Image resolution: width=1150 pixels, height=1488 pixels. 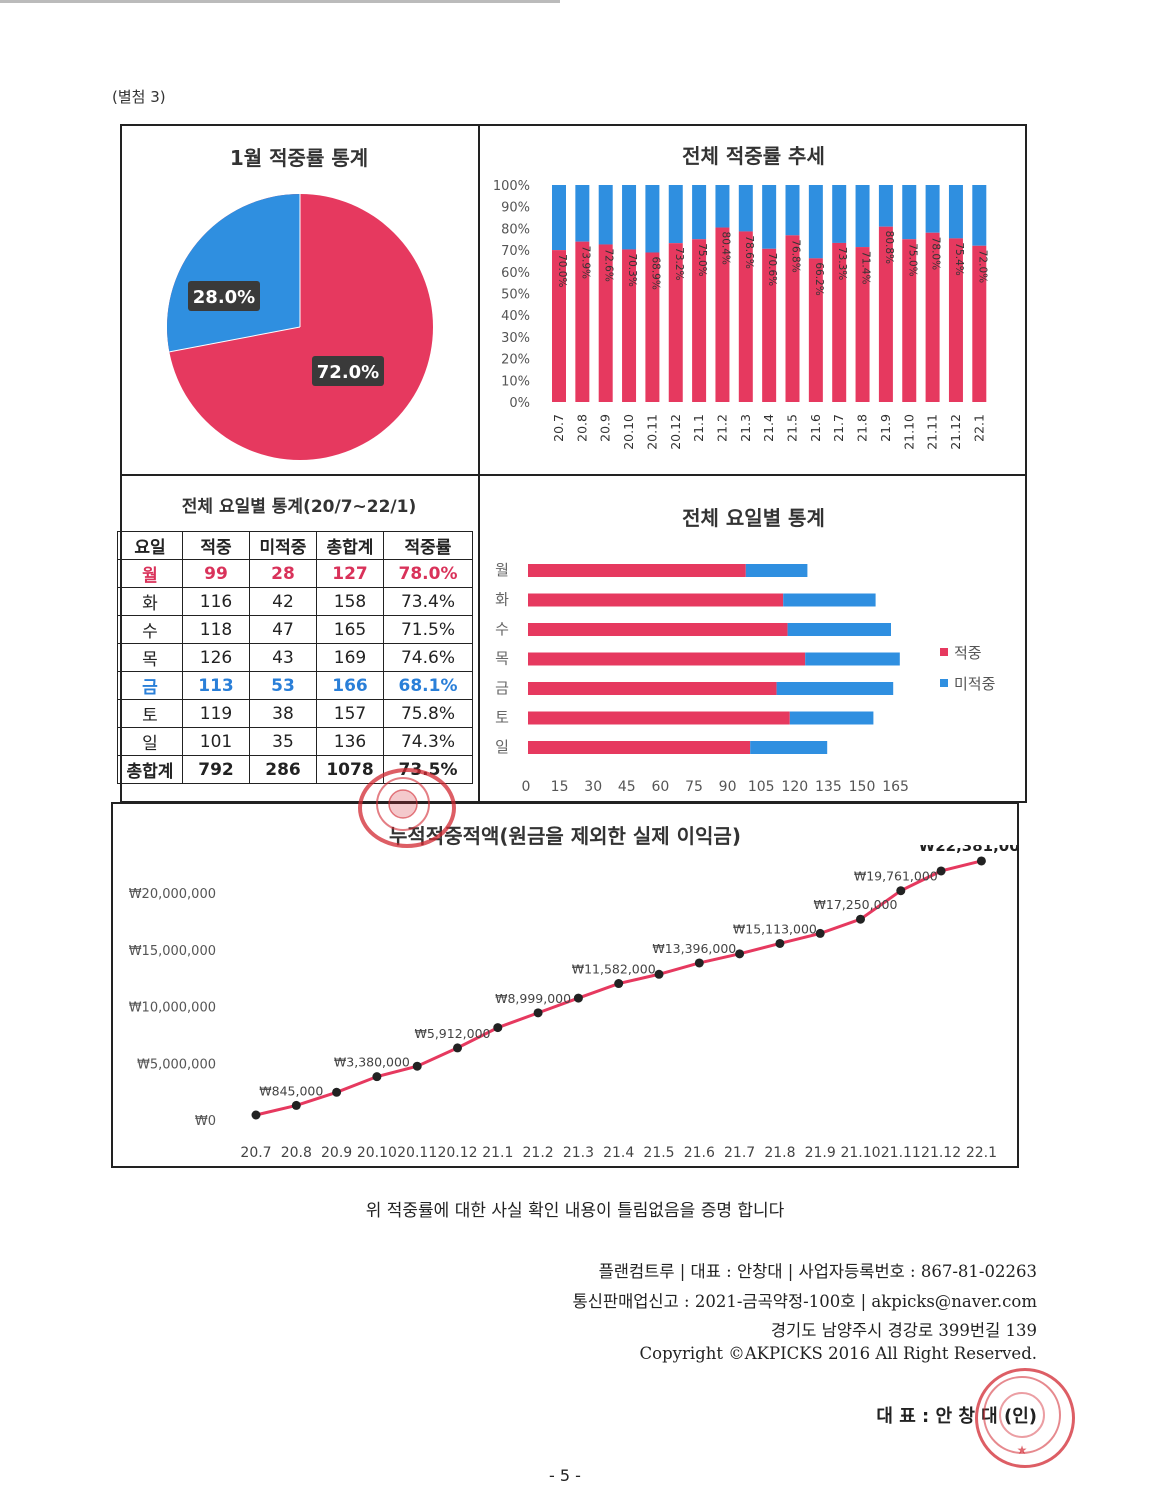 What do you see at coordinates (860, 1153) in the screenshot?
I see `cumulative-x-tick: 21.10` at bounding box center [860, 1153].